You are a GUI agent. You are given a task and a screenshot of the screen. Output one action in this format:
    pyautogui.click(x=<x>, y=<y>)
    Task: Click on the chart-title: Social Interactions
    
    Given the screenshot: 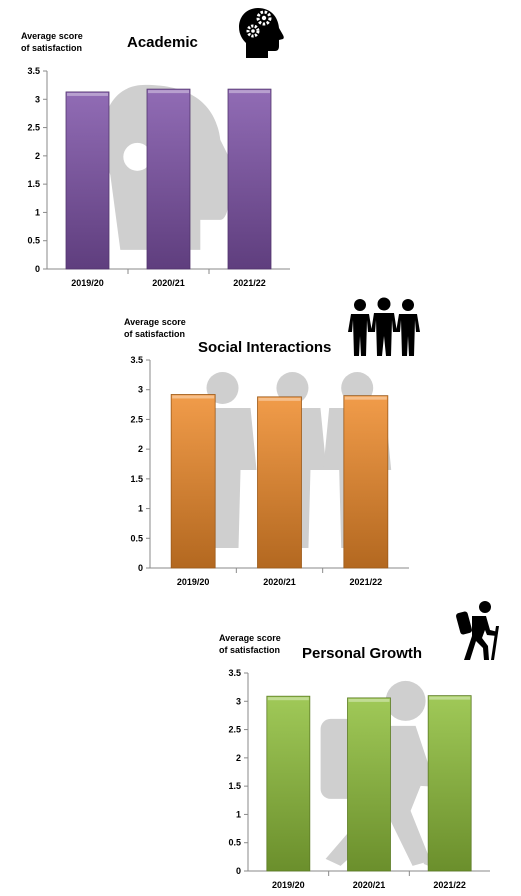 What is the action you would take?
    pyautogui.click(x=265, y=347)
    